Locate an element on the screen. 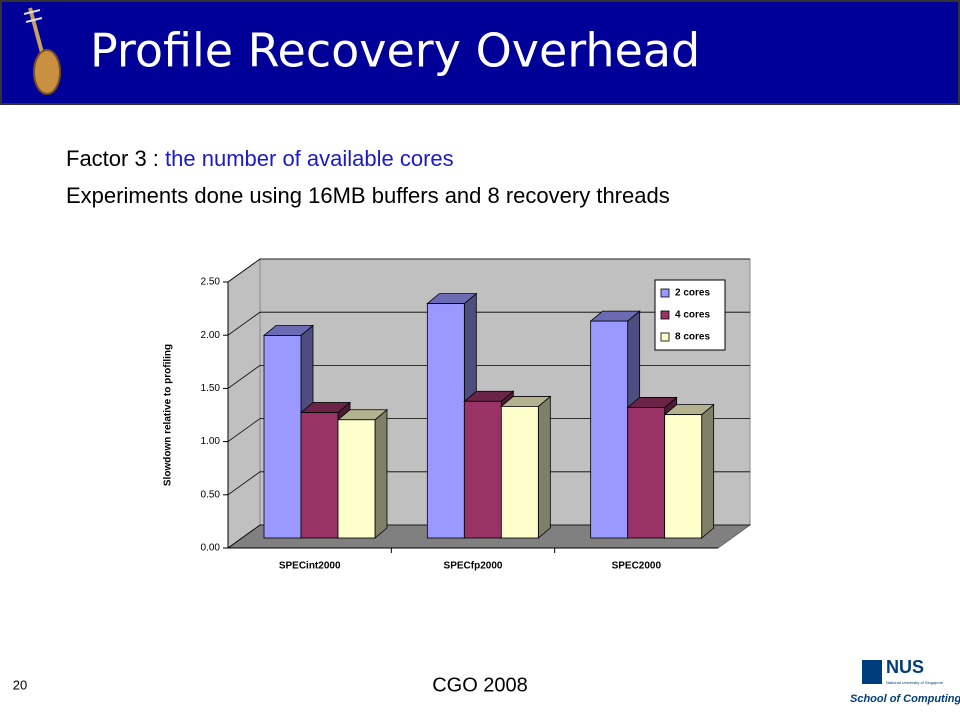  x-tick-label: SPECfp2000 is located at coordinates (473, 566).